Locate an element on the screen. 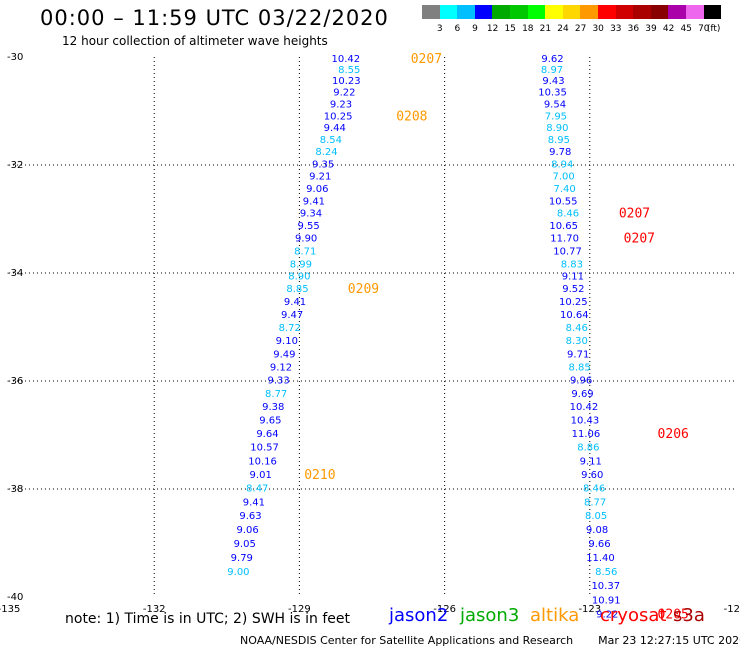  scale-label: 9 is located at coordinates (475, 29).